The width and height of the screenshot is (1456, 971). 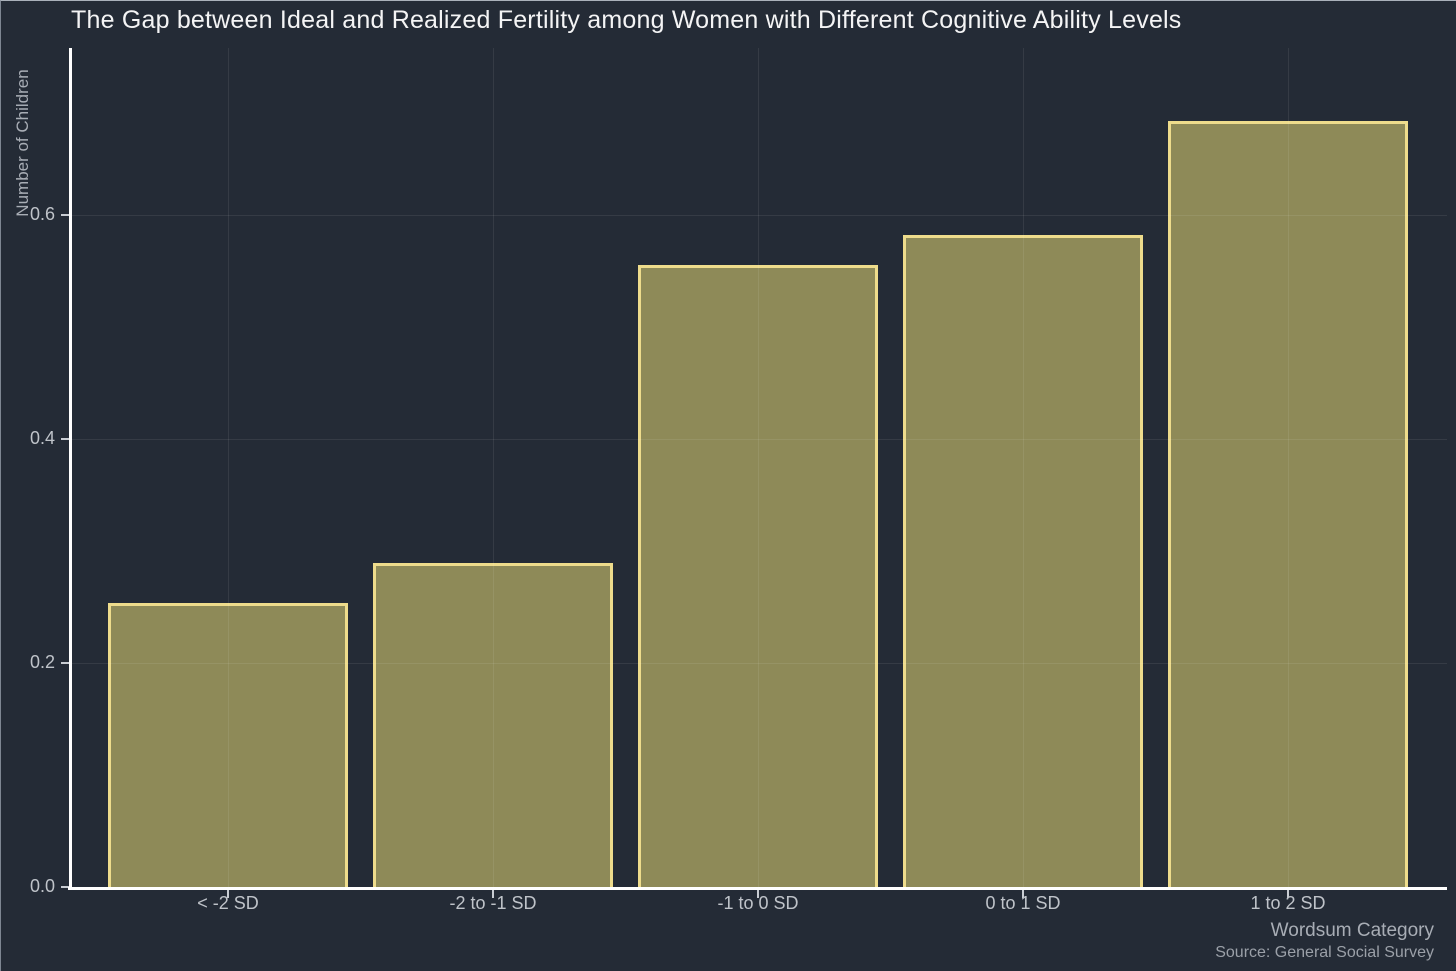 I want to click on x-axis-line, so click(x=757, y=888).